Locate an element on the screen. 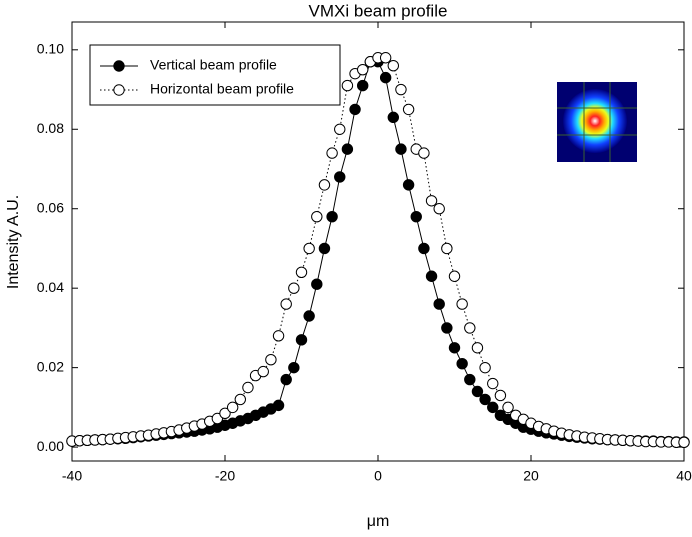  chart-title: VMXi beam profile is located at coordinates (378, 10).